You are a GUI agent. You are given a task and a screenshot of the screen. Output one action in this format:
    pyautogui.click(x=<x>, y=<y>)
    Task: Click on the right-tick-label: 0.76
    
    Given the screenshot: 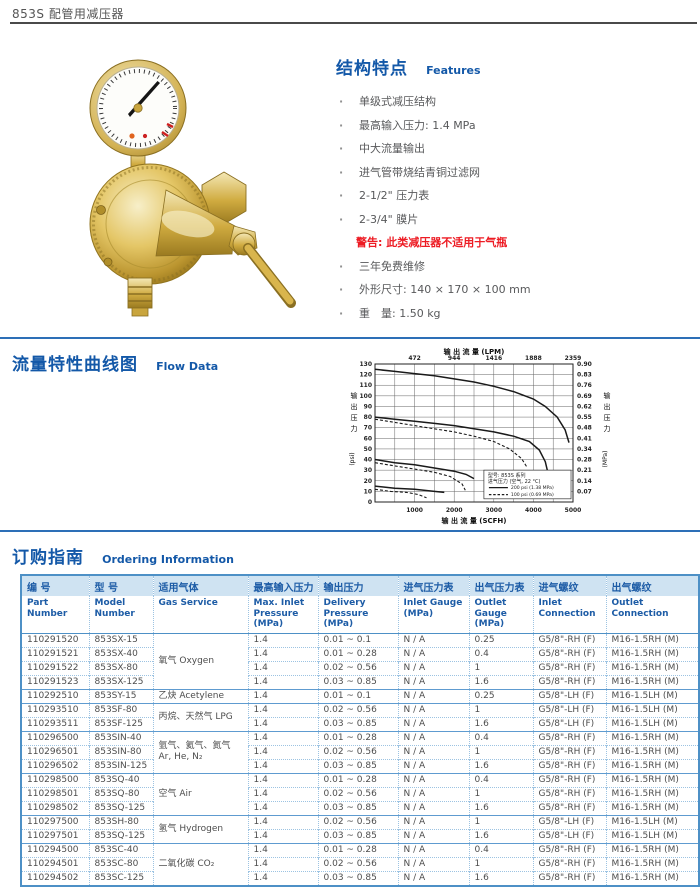 What is the action you would take?
    pyautogui.click(x=584, y=385)
    